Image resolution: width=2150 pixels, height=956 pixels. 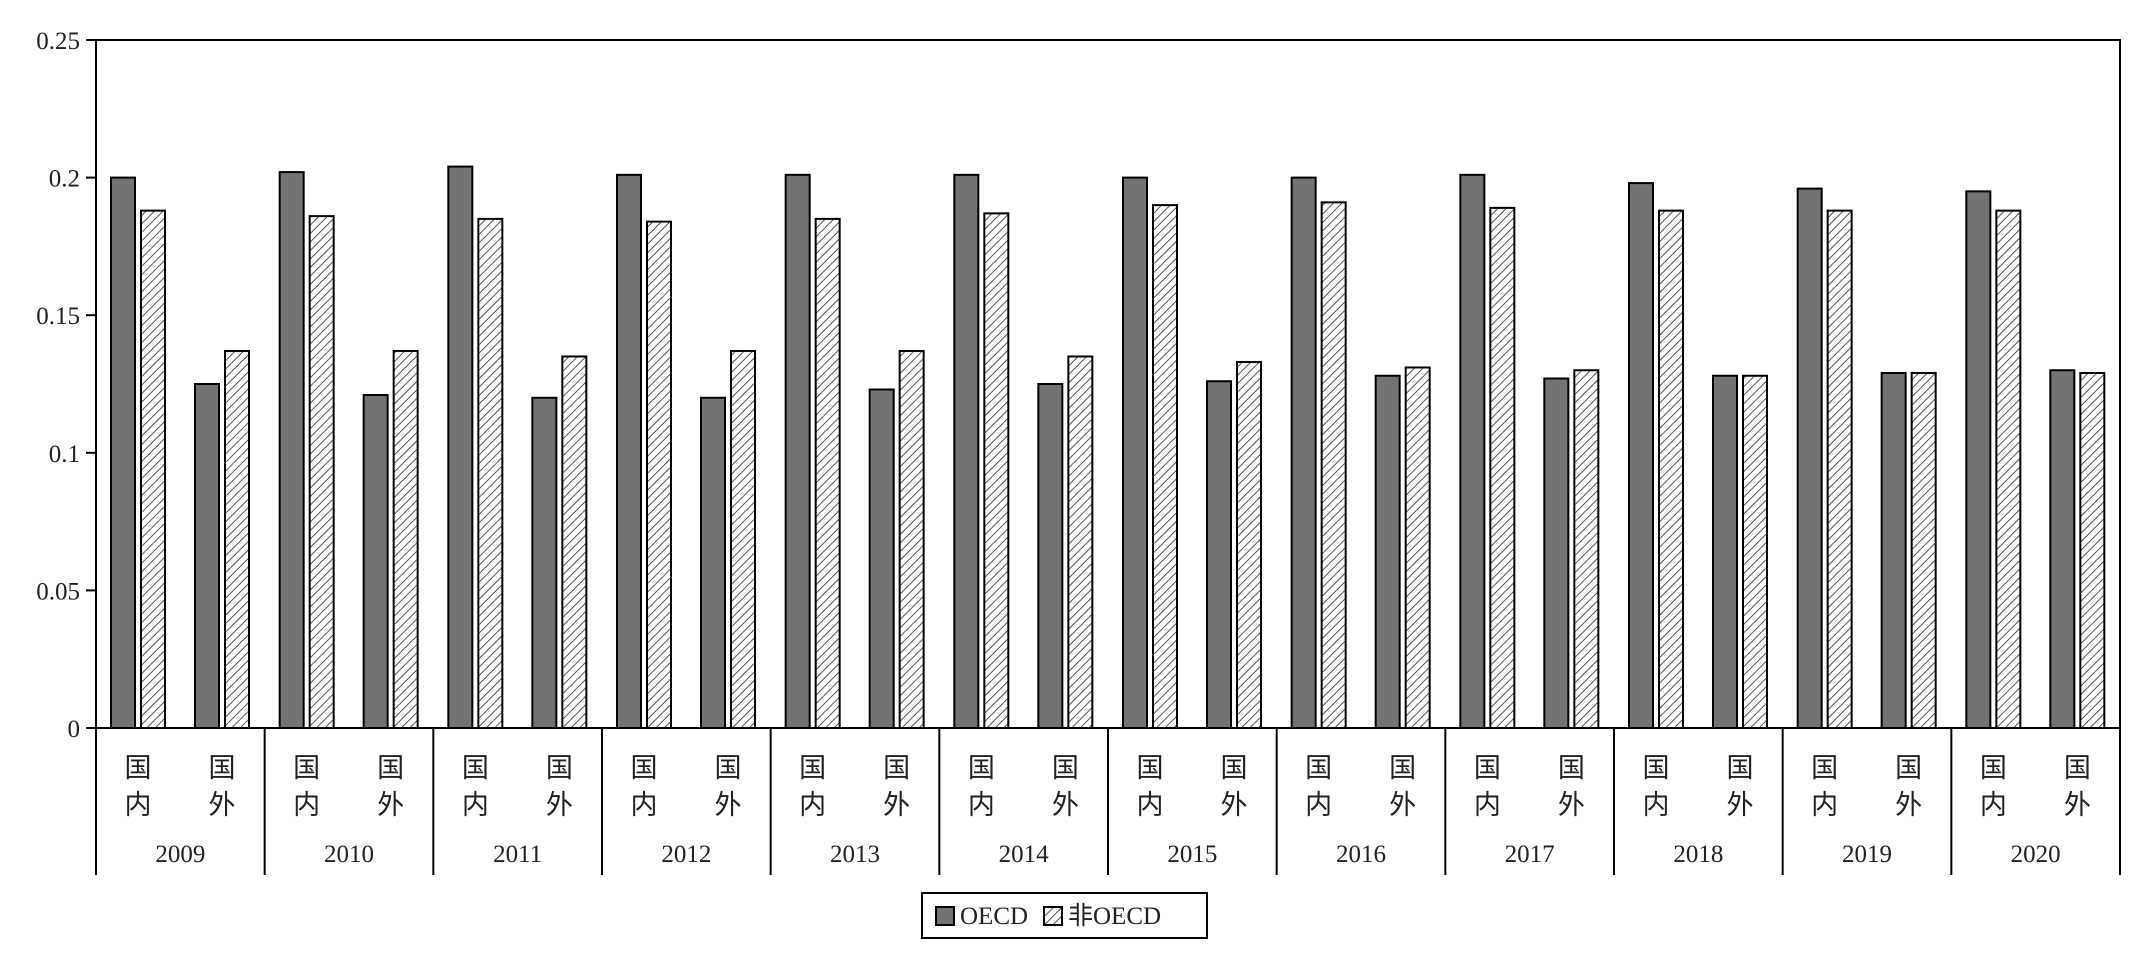 I want to click on bar-2013-国内-非OECD, so click(x=827, y=473).